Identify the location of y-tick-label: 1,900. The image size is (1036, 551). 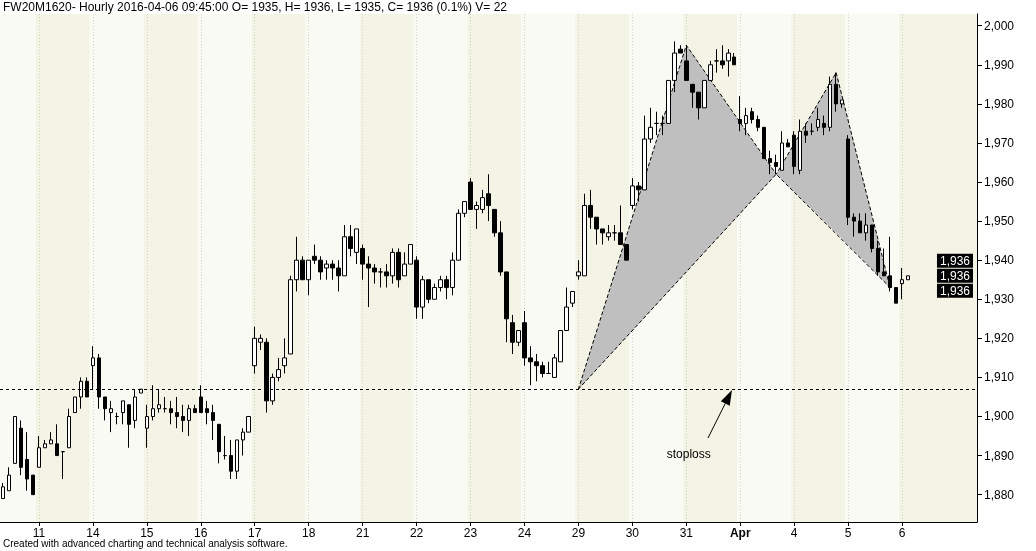
(999, 416).